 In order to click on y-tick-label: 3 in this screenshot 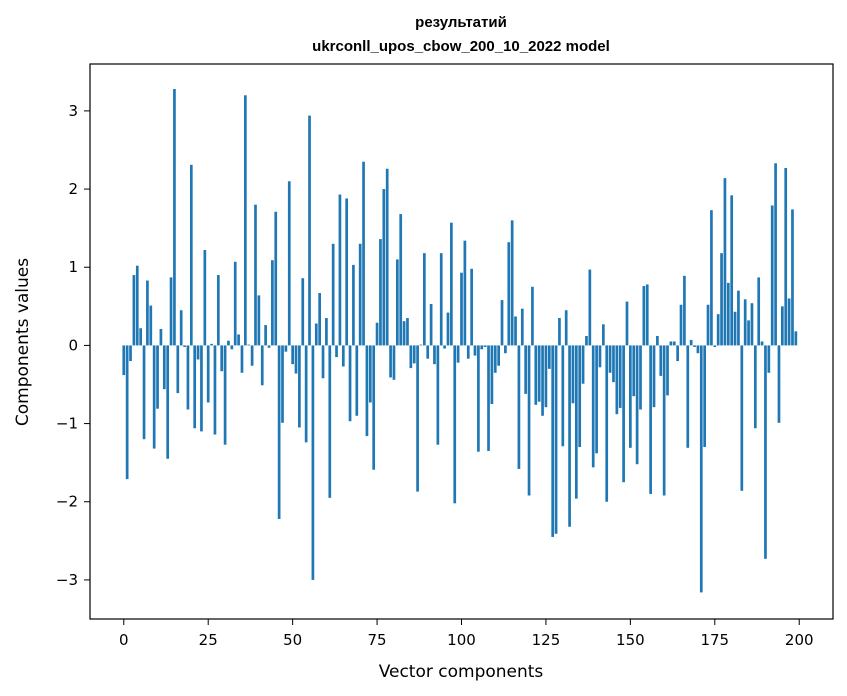, I will do `click(73, 111)`.